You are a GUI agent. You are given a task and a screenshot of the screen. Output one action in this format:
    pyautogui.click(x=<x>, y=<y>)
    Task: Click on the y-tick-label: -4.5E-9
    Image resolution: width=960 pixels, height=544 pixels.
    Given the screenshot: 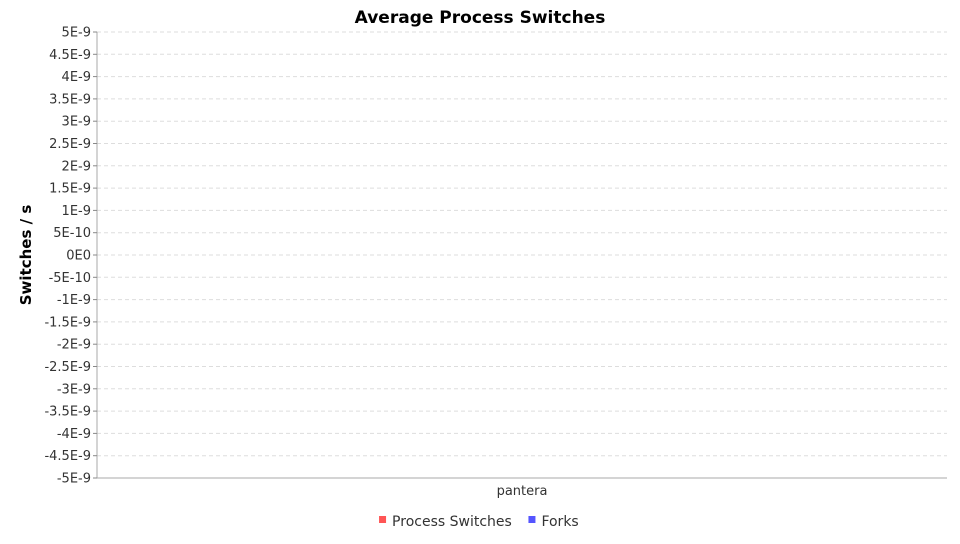 What is the action you would take?
    pyautogui.click(x=67, y=456)
    